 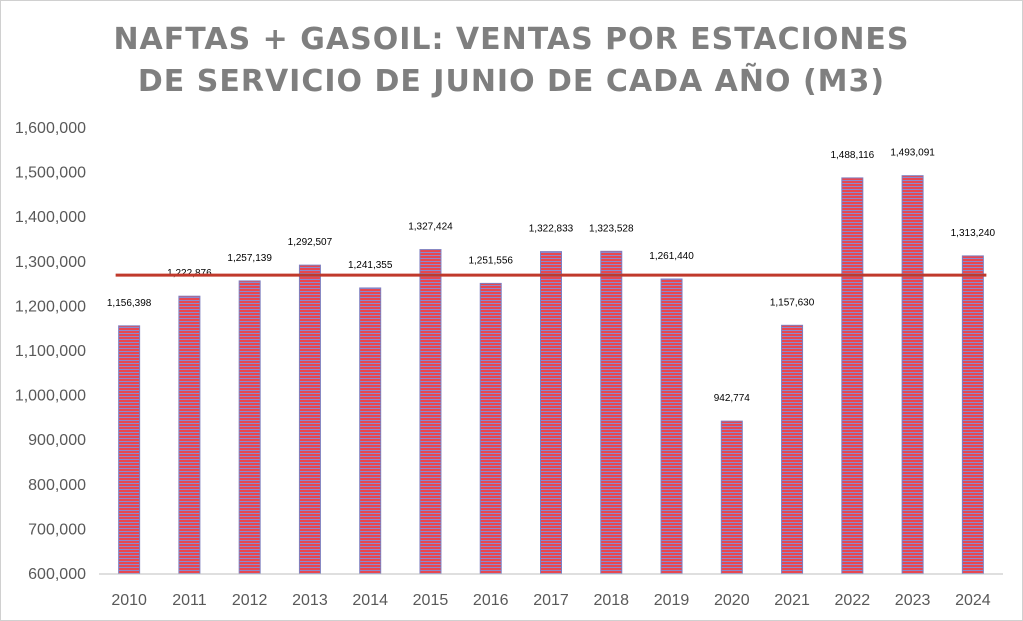 What do you see at coordinates (50, 128) in the screenshot?
I see `y-tick-label: 1,600,000` at bounding box center [50, 128].